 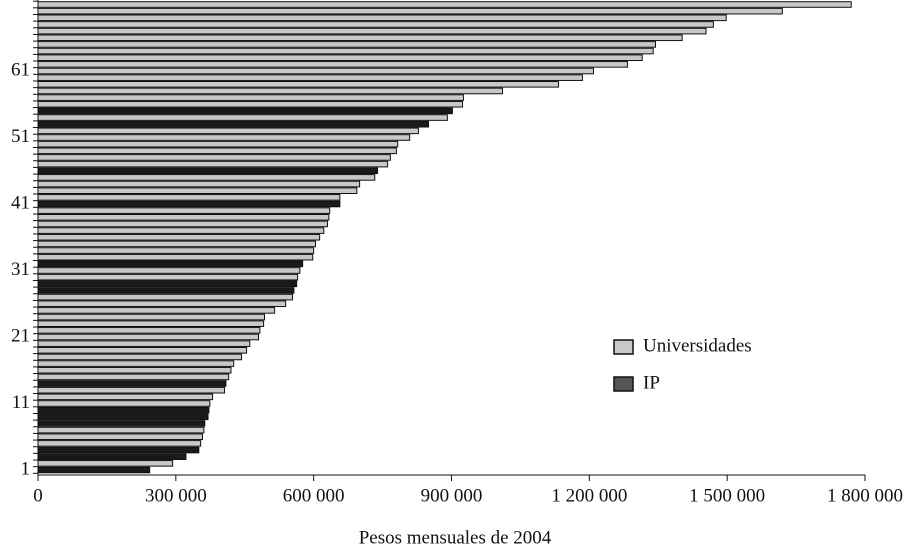 What do you see at coordinates (20, 269) in the screenshot?
I see `y-tick-label: 31` at bounding box center [20, 269].